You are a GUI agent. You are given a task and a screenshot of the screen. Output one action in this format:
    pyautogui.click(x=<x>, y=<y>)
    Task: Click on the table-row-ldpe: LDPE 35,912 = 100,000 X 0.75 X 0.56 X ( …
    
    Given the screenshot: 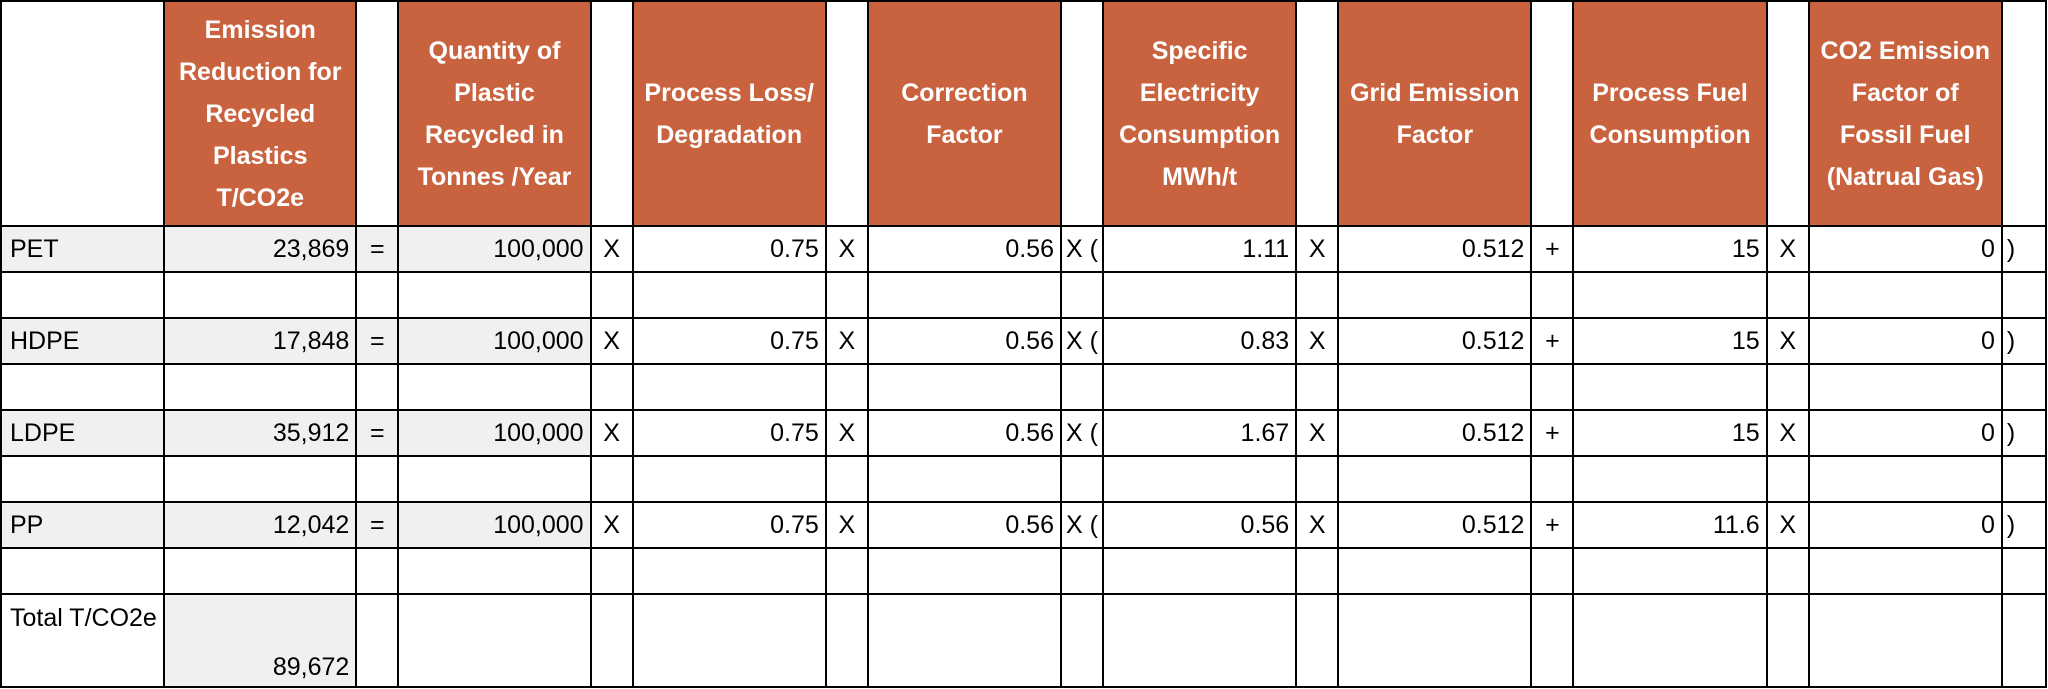 What is the action you would take?
    pyautogui.click(x=1024, y=433)
    